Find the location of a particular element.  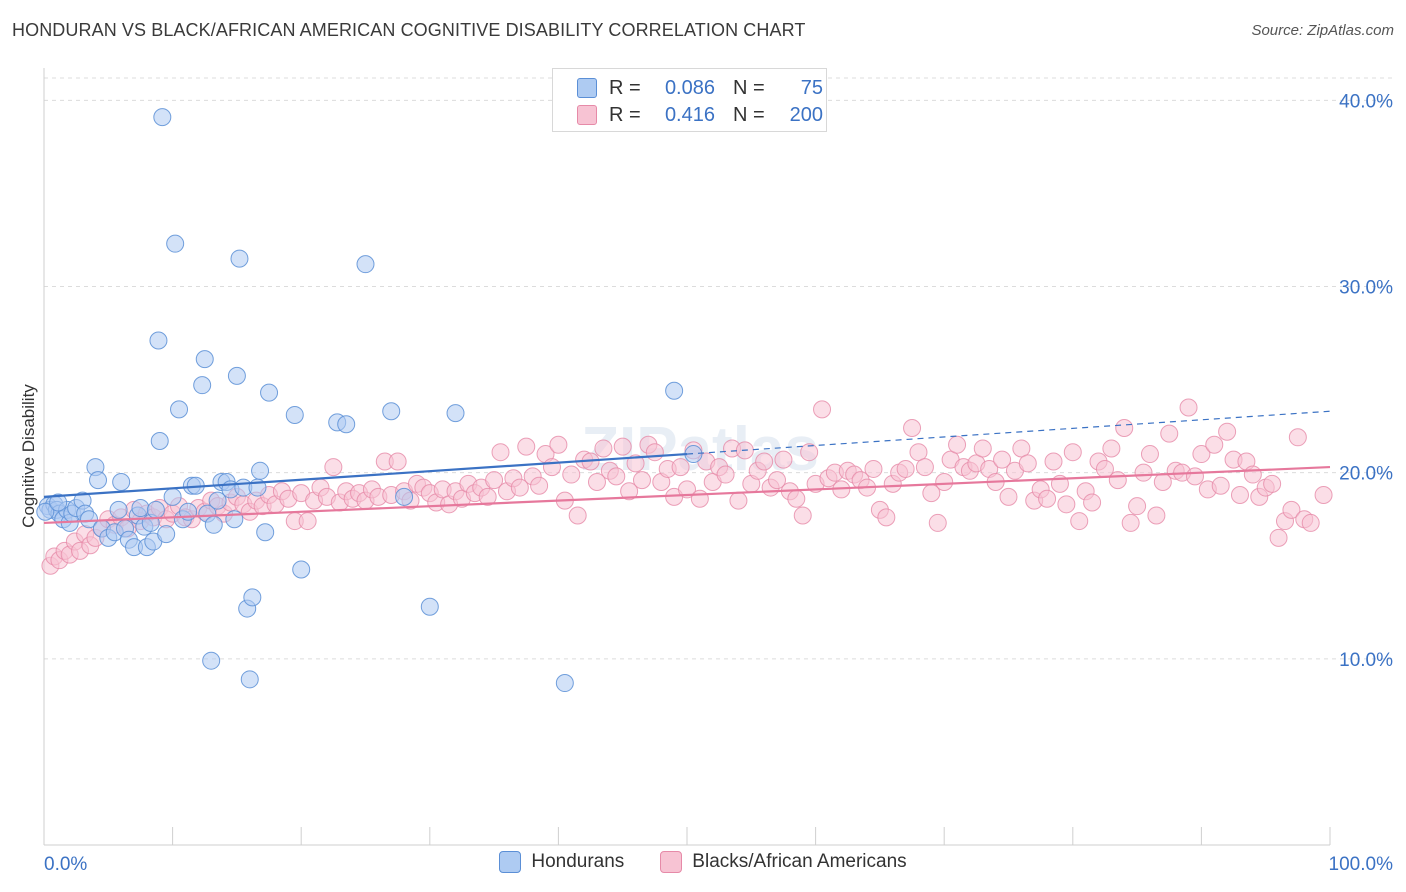

legend-item-blacks: Blacks/African Americans is located at coordinates (783, 862).